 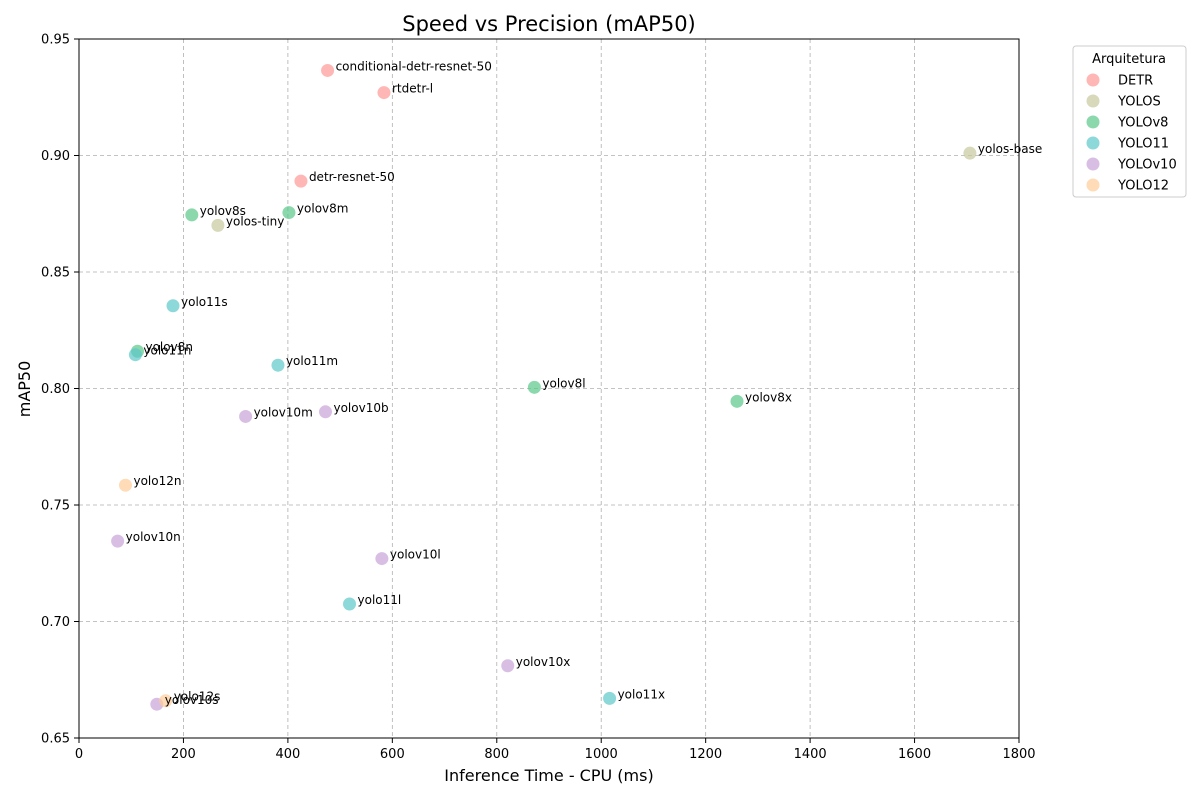 I want to click on data-label-yolo11l: yolo11l, so click(x=380, y=600).